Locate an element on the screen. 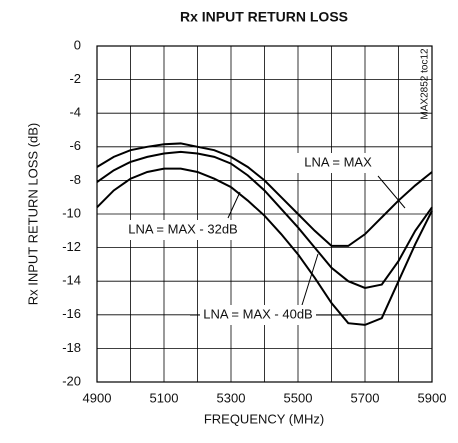 The image size is (458, 443). y-tick-label: -8 is located at coordinates (75, 179).